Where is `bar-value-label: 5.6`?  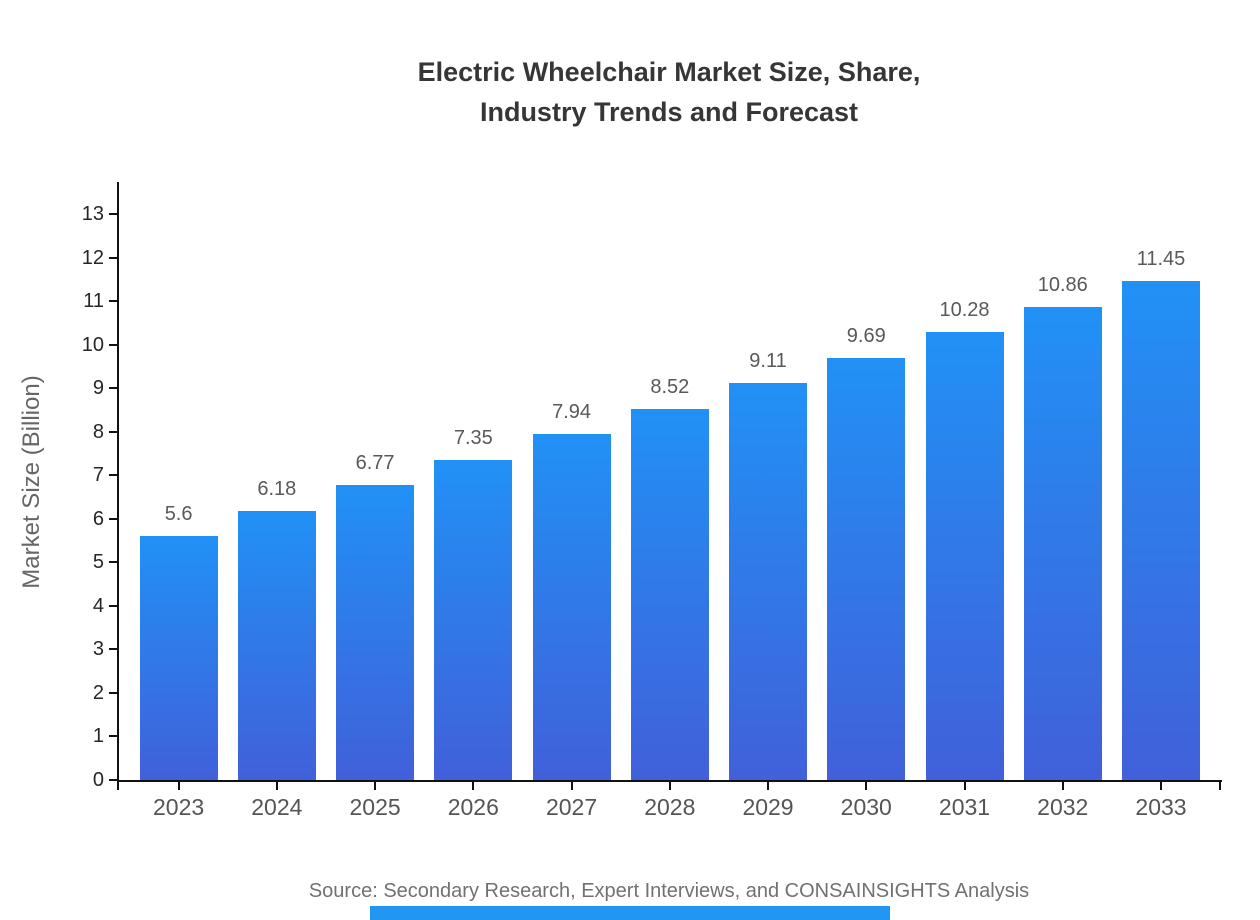 bar-value-label: 5.6 is located at coordinates (178, 514).